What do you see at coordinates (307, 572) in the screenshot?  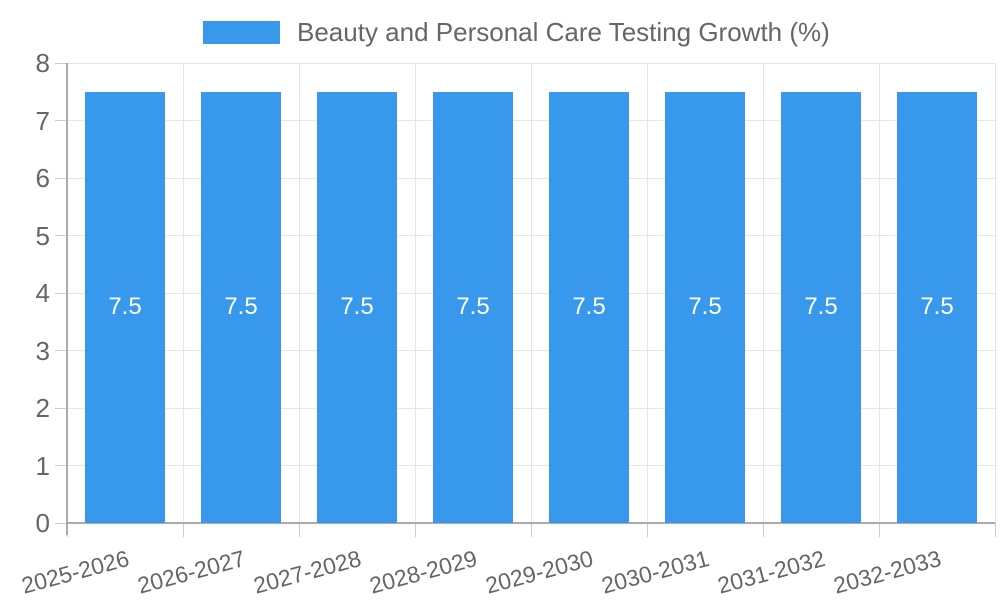 I see `x-tick-label: 2027-2028` at bounding box center [307, 572].